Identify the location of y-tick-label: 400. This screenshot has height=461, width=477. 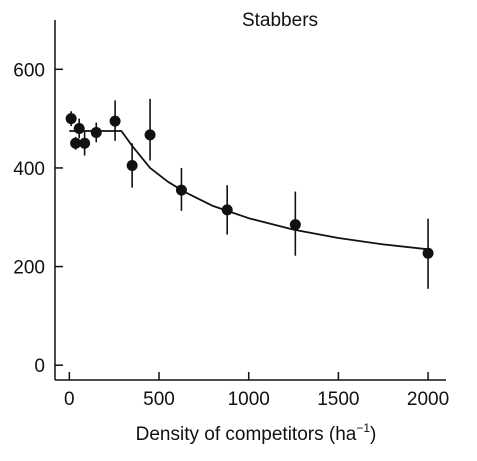
(29, 169).